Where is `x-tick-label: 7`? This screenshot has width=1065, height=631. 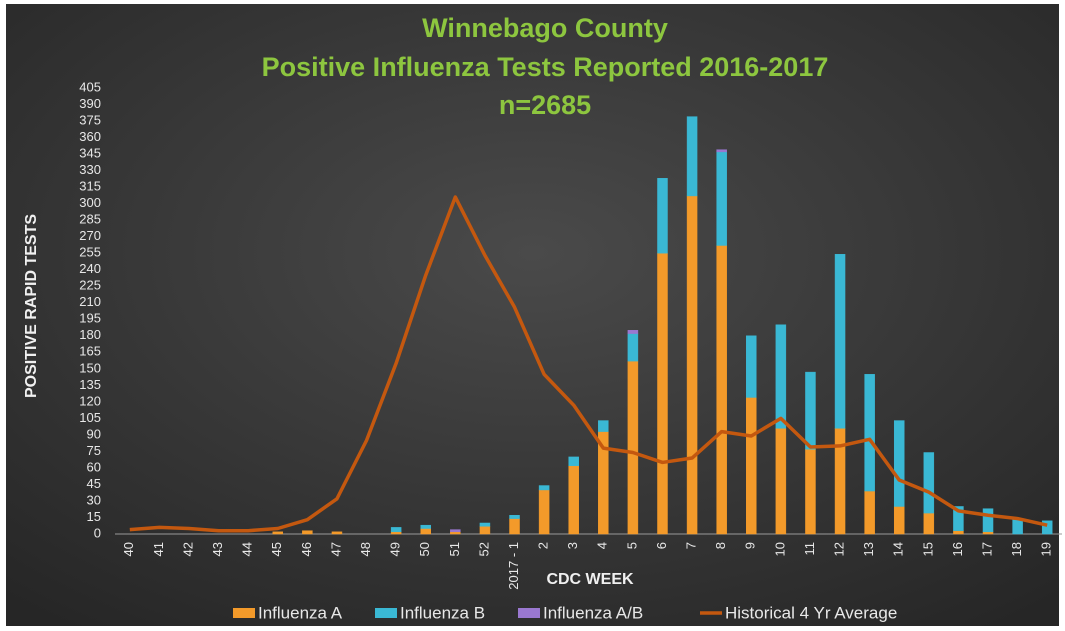 x-tick-label: 7 is located at coordinates (691, 545).